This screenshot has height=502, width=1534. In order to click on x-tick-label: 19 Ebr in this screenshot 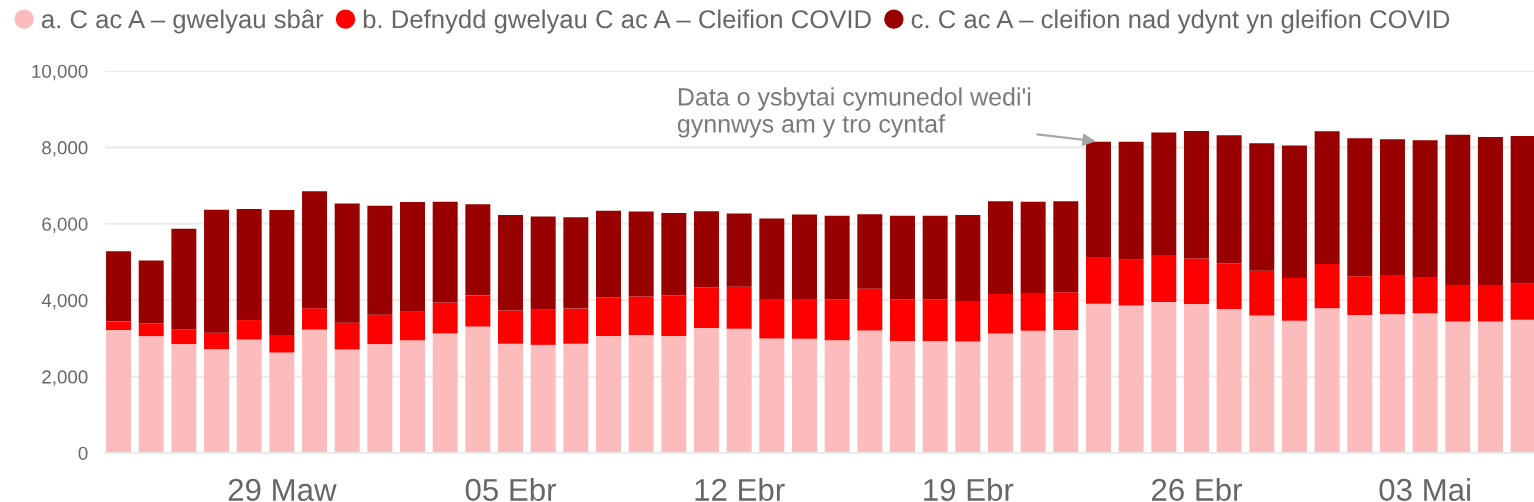, I will do `click(969, 489)`.